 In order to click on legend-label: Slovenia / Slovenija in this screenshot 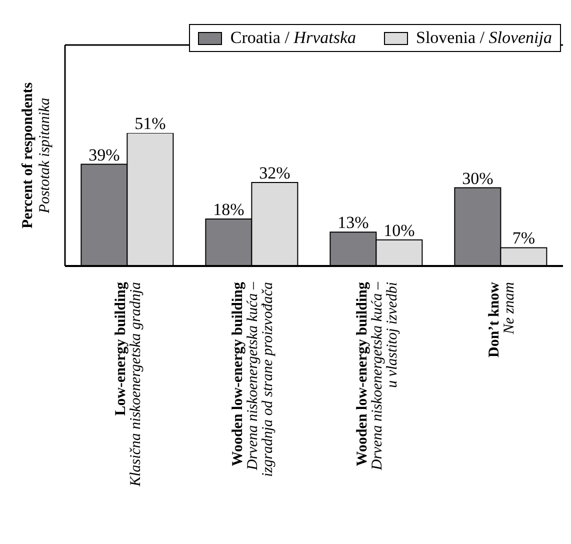, I will do `click(484, 38)`.